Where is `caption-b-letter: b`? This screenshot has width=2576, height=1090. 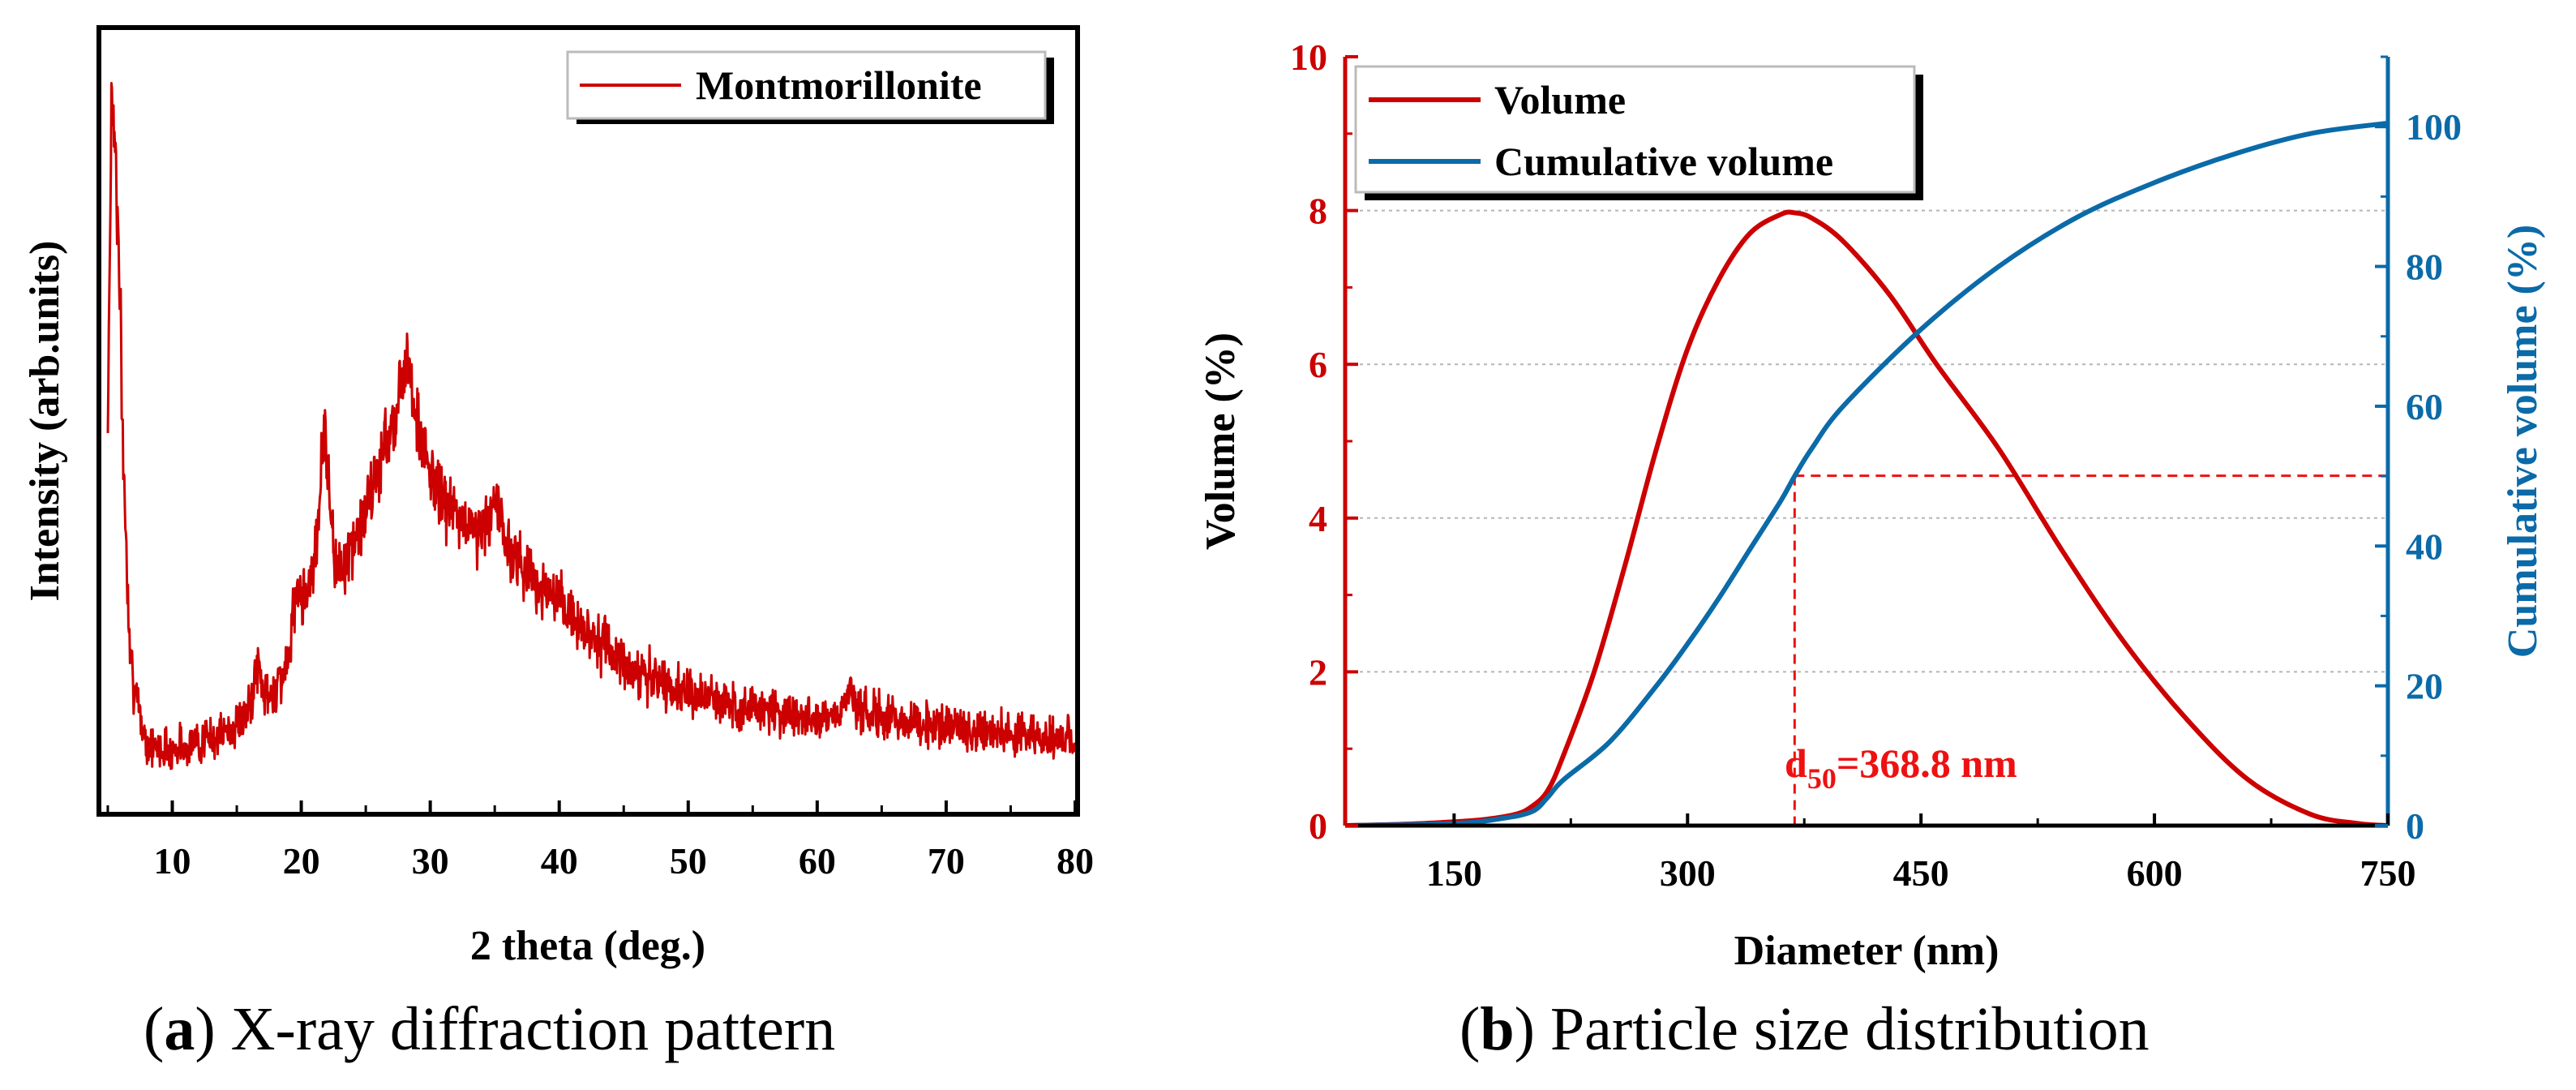
caption-b-letter: b is located at coordinates (1497, 1029).